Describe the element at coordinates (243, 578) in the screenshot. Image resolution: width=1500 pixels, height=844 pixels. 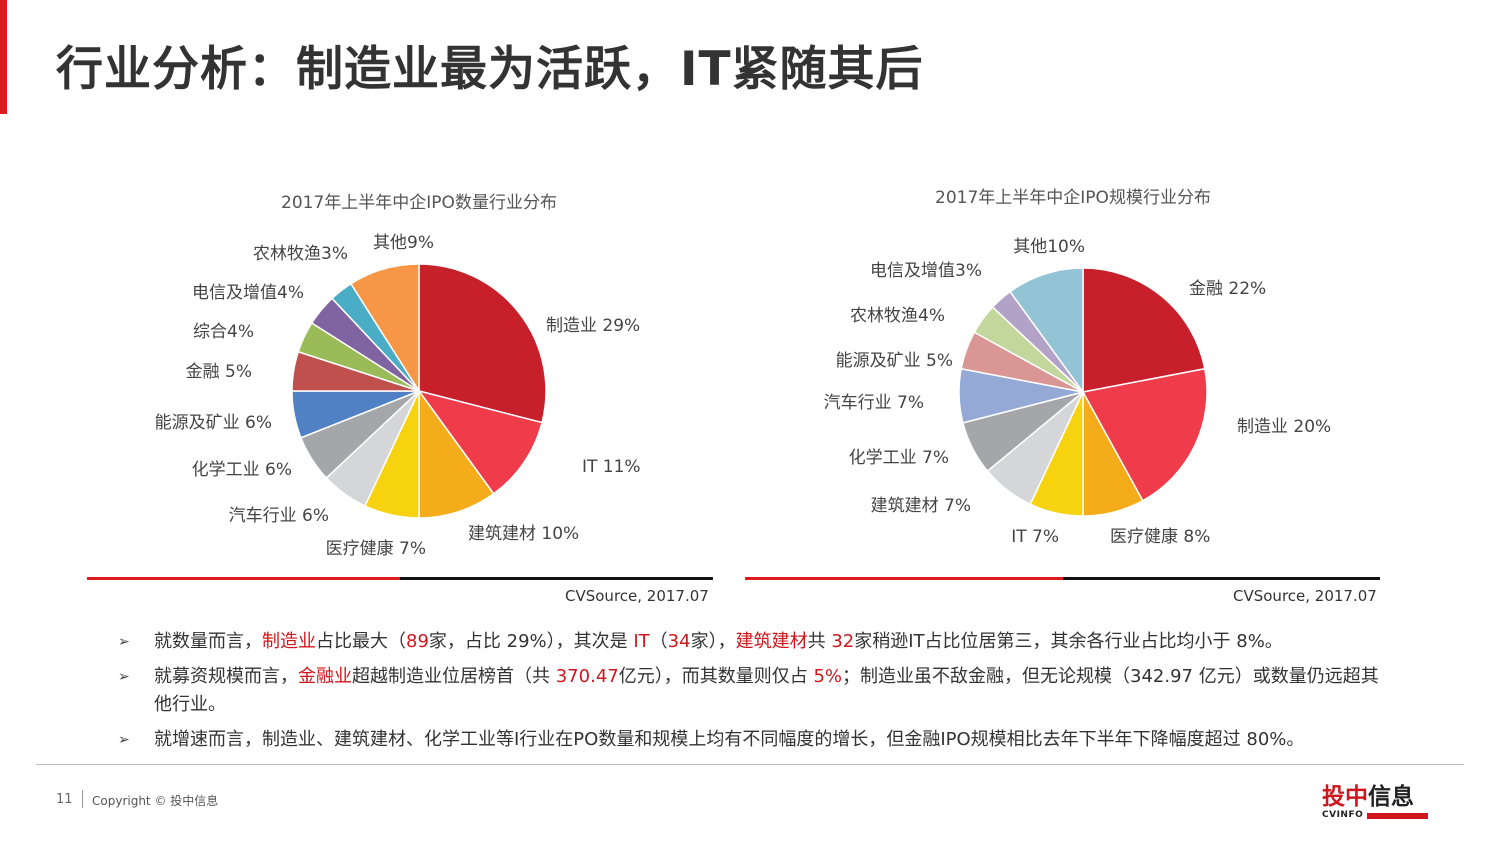
I see `divider-red-left` at that location.